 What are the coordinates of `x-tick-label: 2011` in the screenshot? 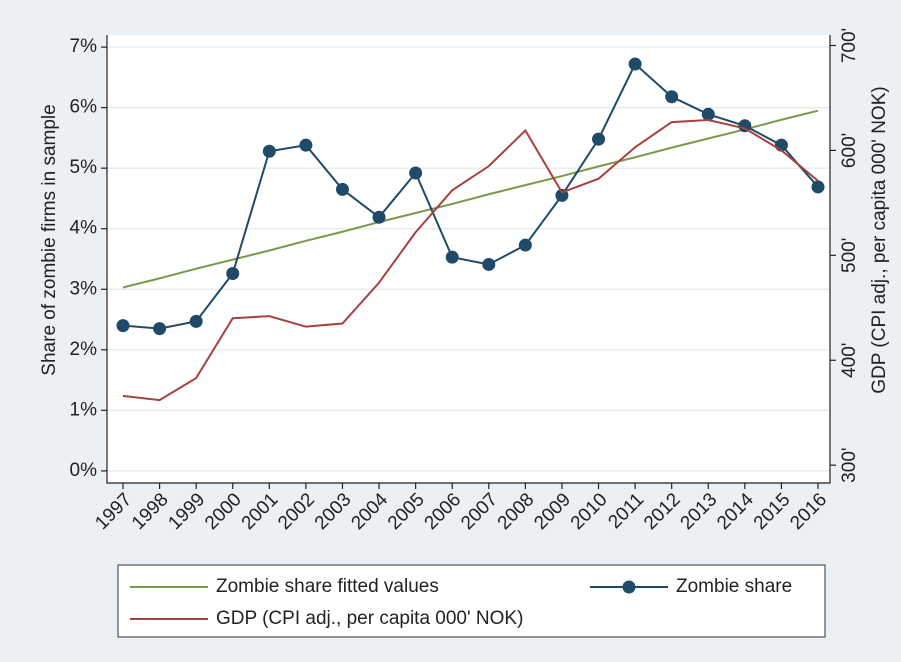 It's located at (626, 511).